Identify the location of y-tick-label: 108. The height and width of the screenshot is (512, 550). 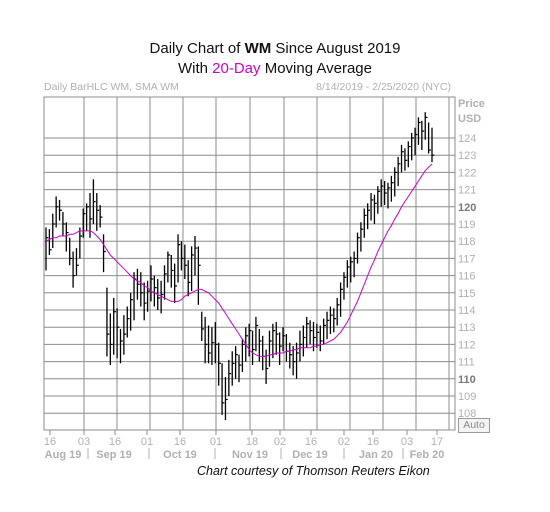
(467, 414).